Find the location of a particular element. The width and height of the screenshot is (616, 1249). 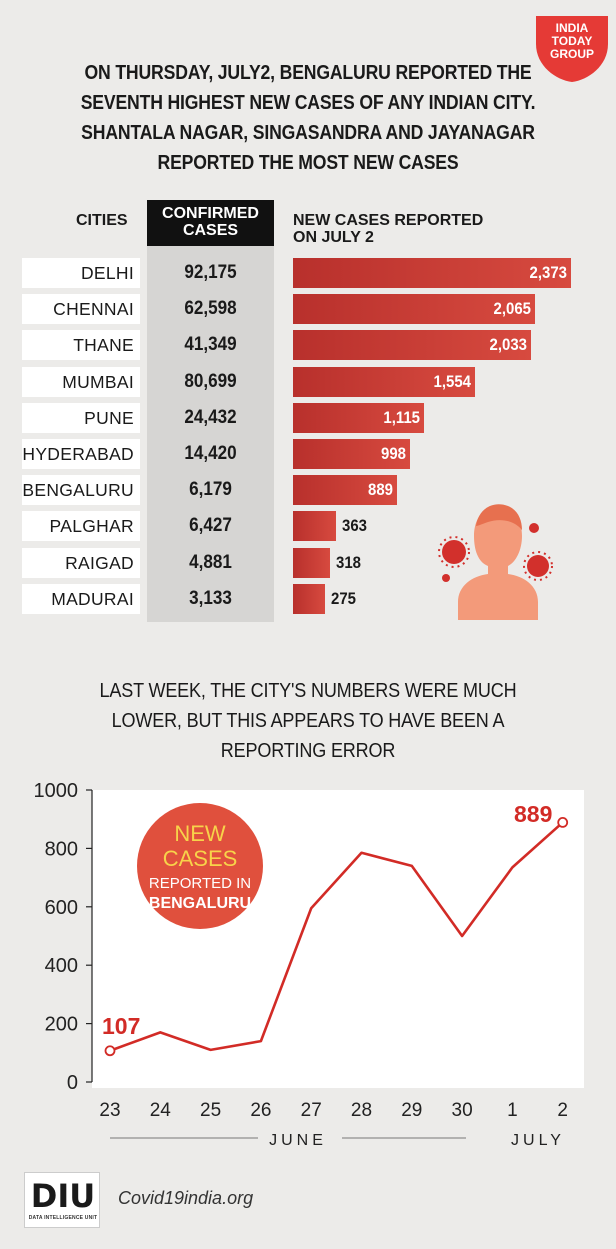

confirmed-cases-value: 4,881 is located at coordinates (210, 562).